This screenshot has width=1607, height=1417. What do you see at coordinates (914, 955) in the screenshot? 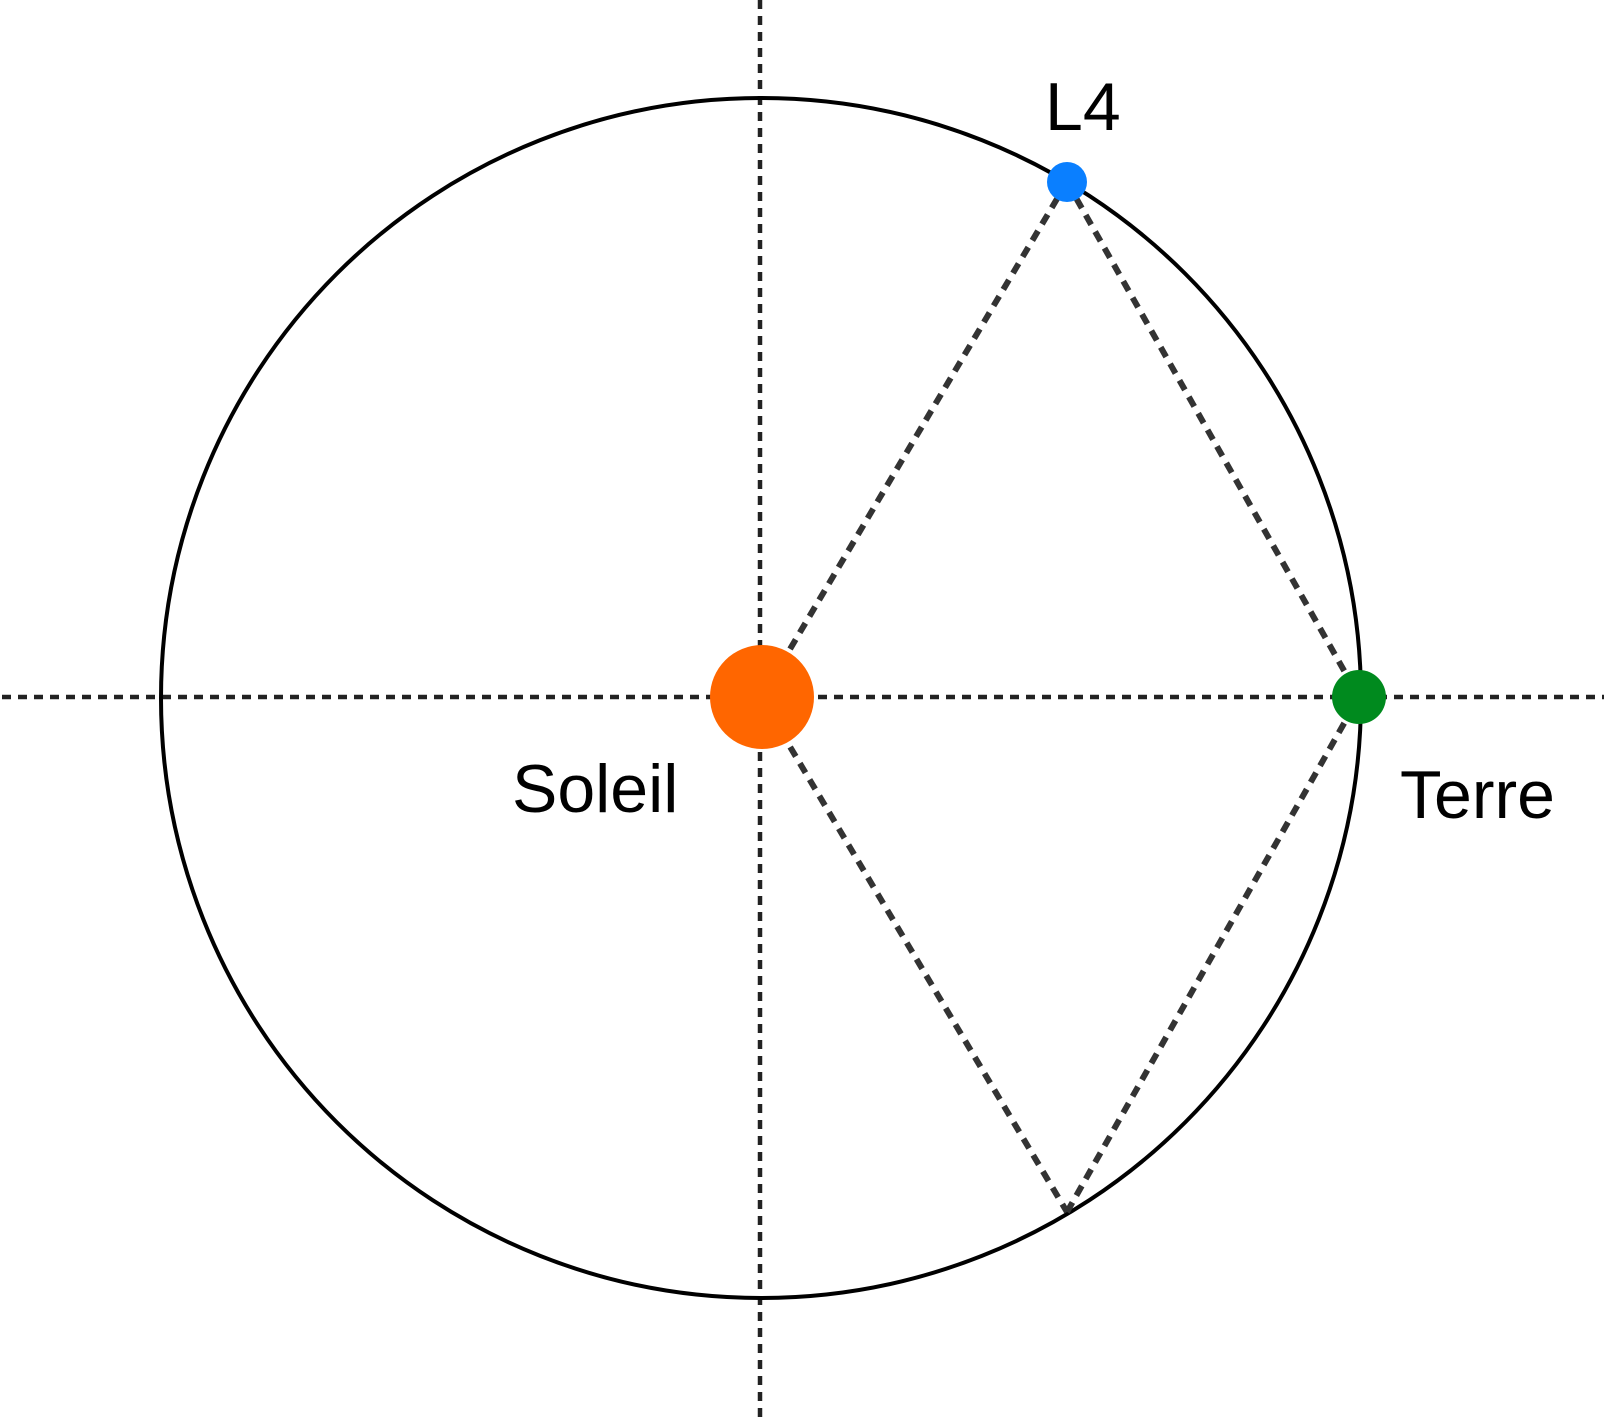
I see `sun-to-l5-line` at bounding box center [914, 955].